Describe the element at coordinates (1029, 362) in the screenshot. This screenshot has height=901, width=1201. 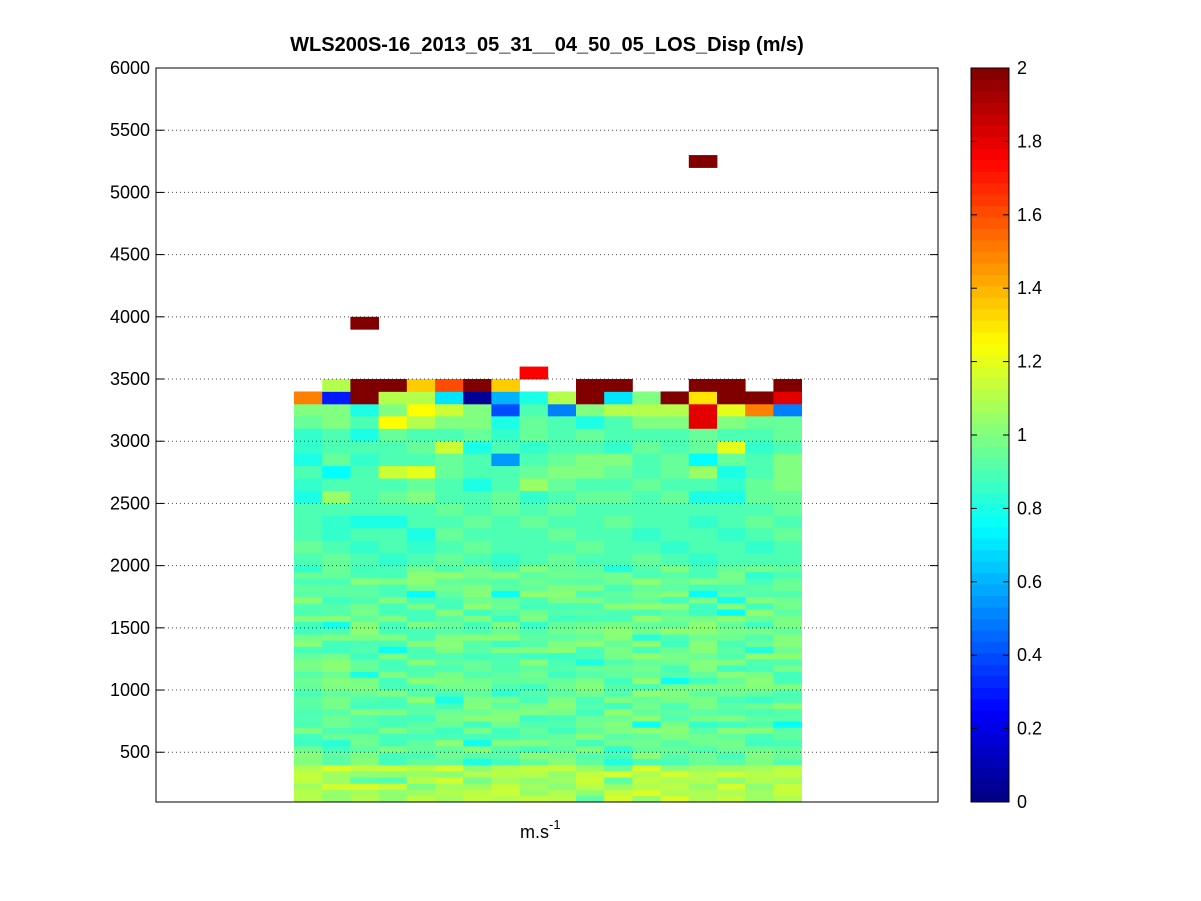
I see `colorbar-tick-label: 1.2` at that location.